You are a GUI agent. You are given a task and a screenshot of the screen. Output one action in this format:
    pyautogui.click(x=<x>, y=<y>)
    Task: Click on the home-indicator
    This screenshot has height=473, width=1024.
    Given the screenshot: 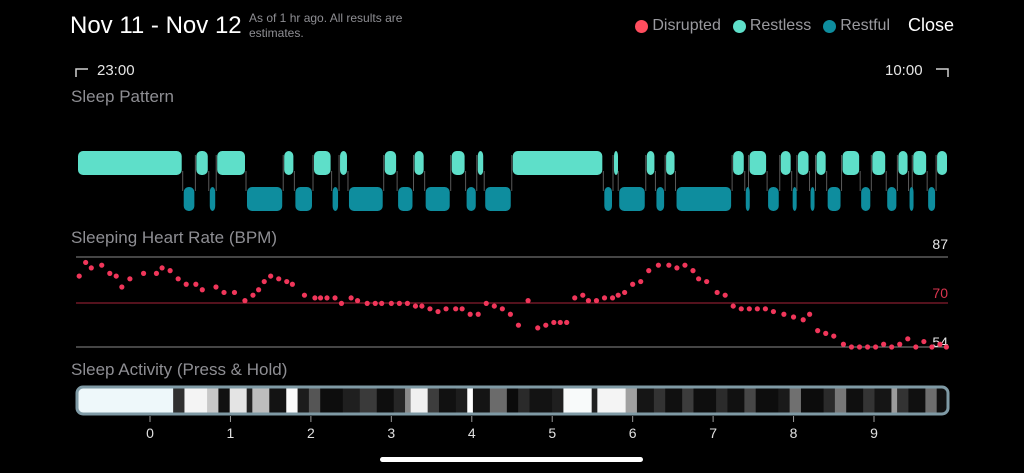 What is the action you would take?
    pyautogui.click(x=511, y=459)
    